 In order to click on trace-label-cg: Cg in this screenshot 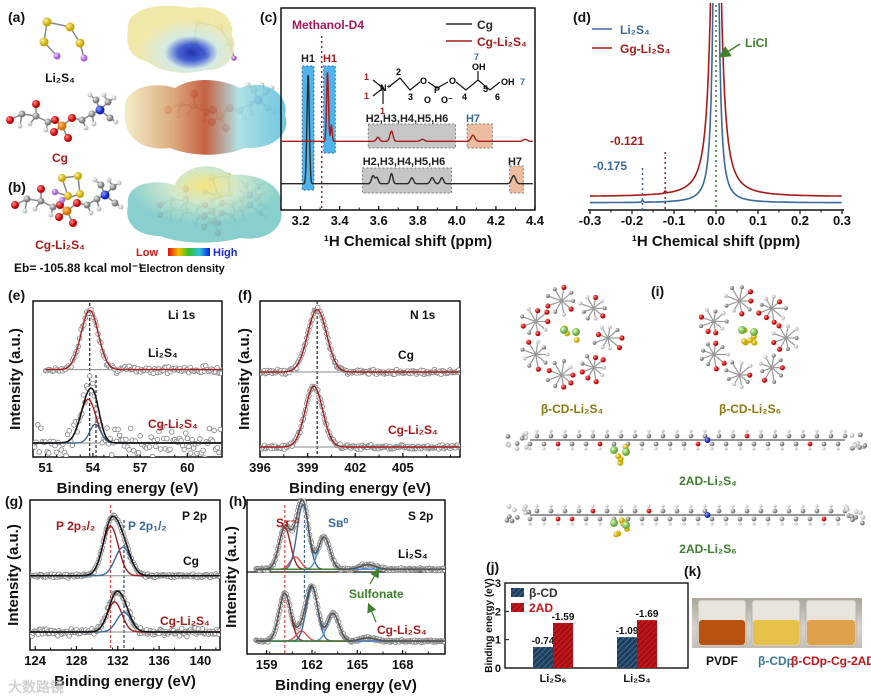, I will do `click(406, 355)`.